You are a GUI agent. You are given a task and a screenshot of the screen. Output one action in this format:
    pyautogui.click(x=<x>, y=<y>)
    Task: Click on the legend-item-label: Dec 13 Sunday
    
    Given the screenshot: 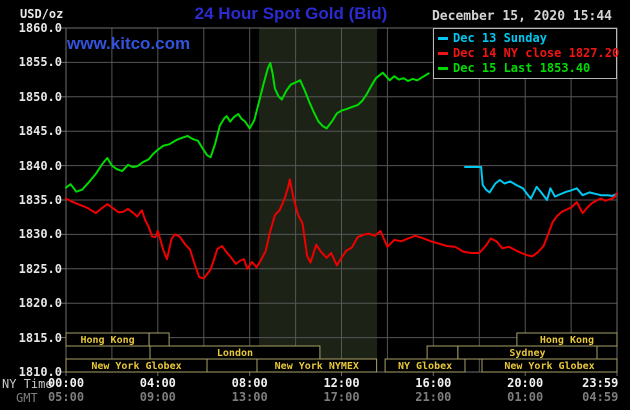 What is the action you would take?
    pyautogui.click(x=500, y=38)
    